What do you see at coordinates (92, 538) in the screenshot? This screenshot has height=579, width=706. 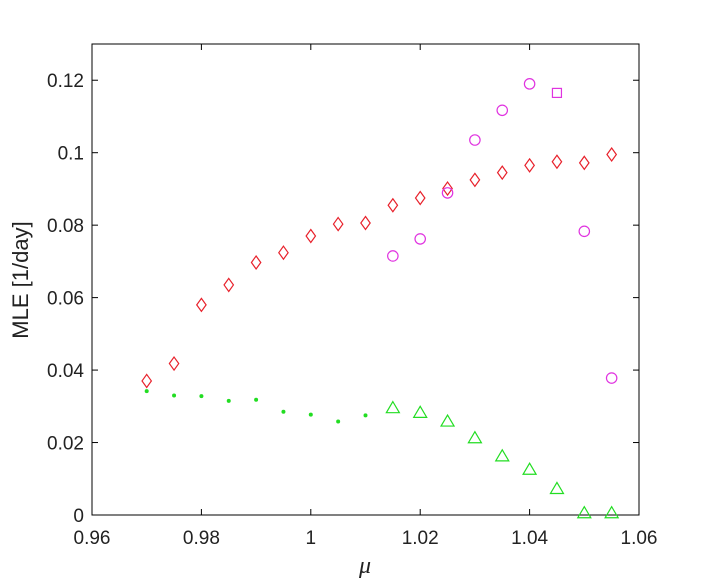 I see `x-tick-label: 0.96` at bounding box center [92, 538].